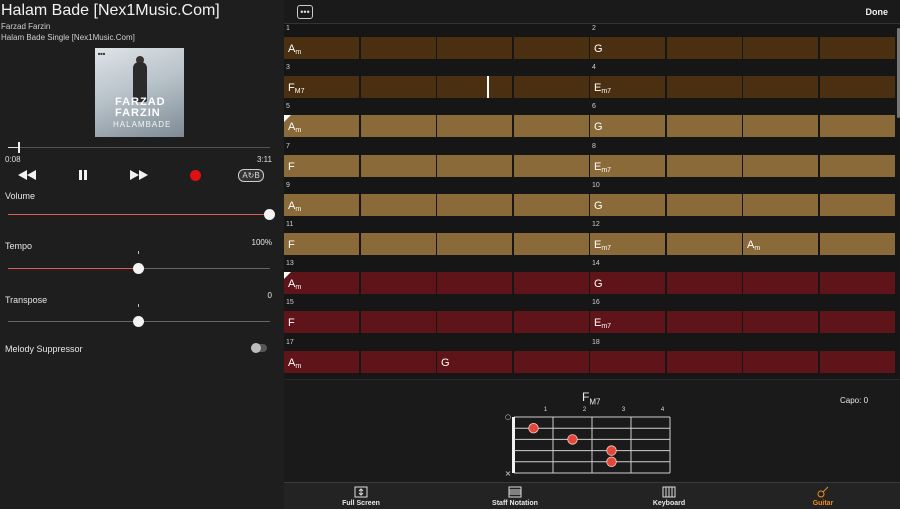 Image resolution: width=900 pixels, height=509 pixels. I want to click on tempo-handle, so click(138, 268).